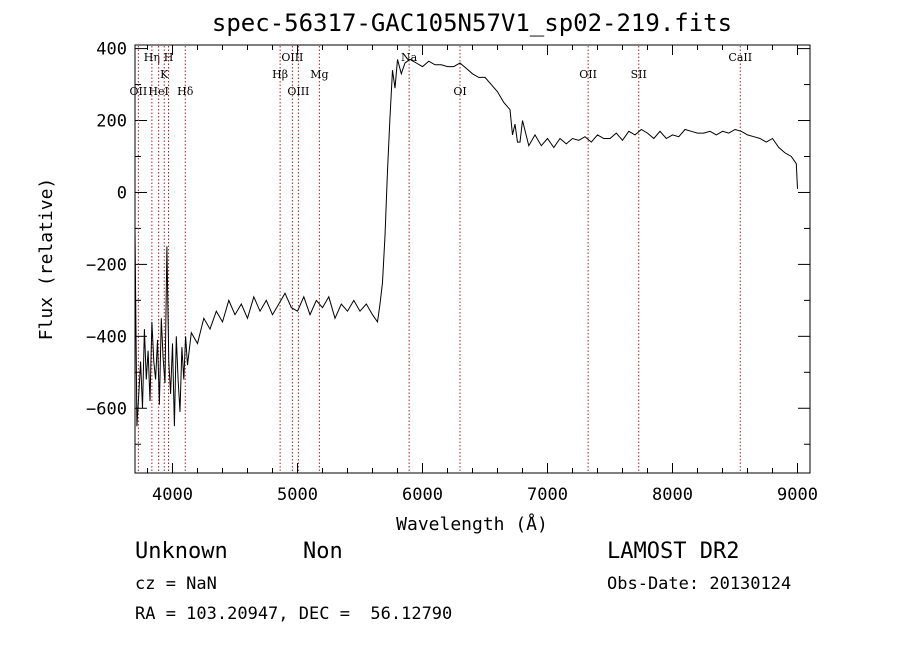 Image resolution: width=900 pixels, height=649 pixels. Describe the element at coordinates (672, 495) in the screenshot. I see `x-tick-label: 8000` at that location.